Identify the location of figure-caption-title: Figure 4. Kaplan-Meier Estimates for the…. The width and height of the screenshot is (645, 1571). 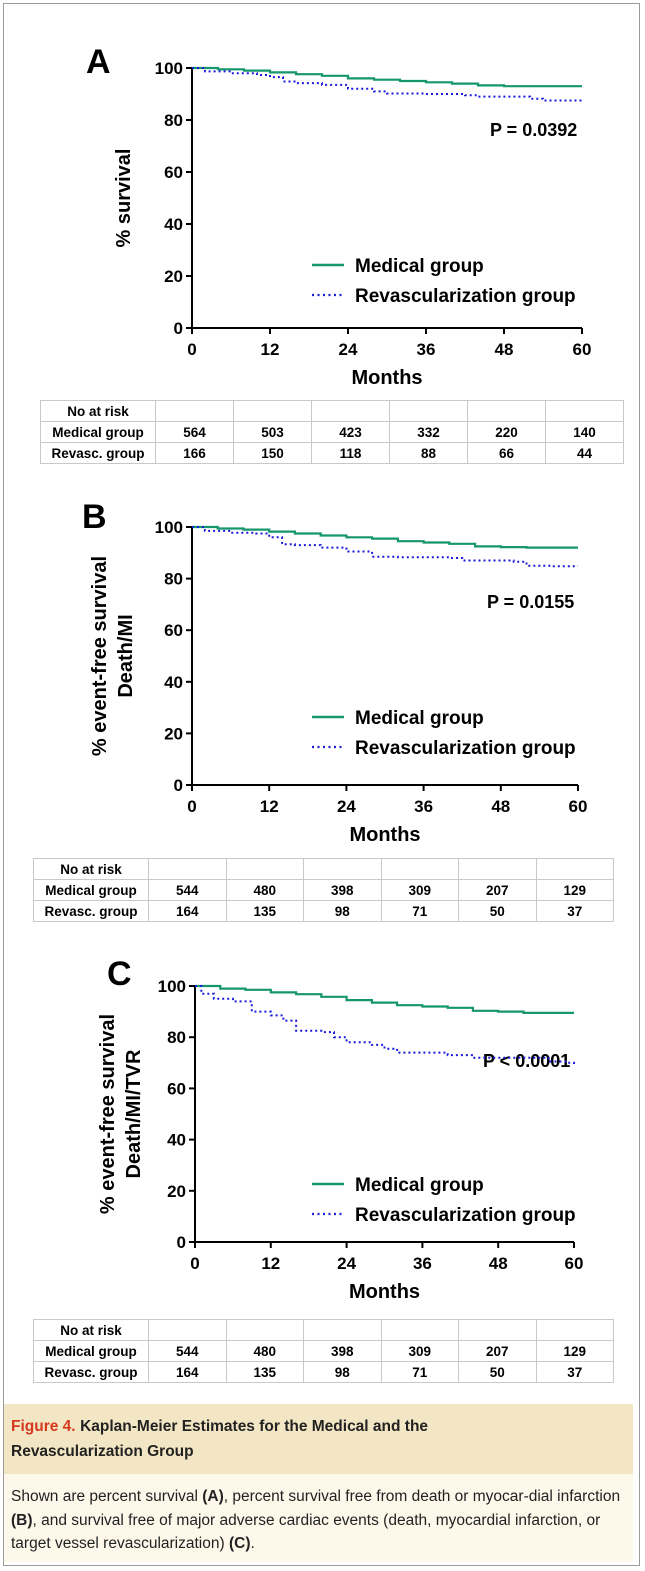
(318, 1439).